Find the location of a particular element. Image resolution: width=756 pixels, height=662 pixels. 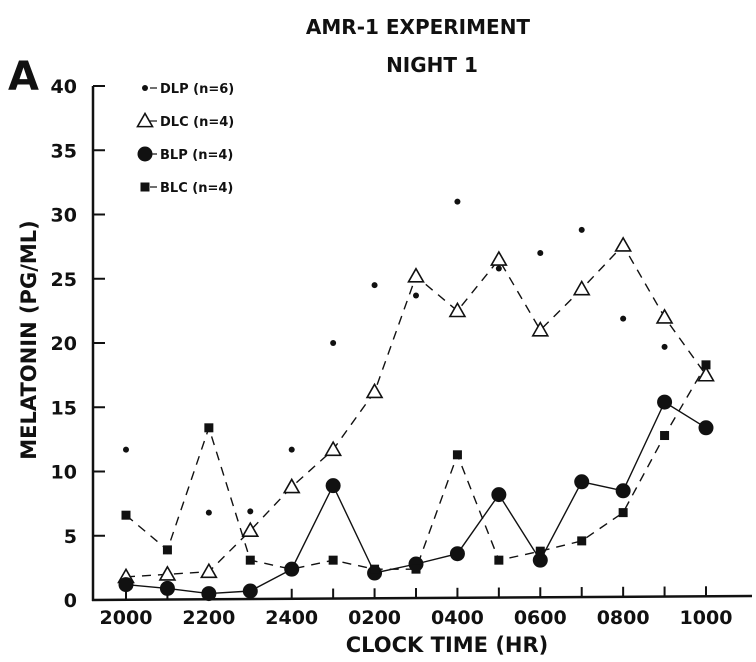

legend: DLP (n=6) DLC (n=4) BLP (n=4) BLC (n=4) is located at coordinates (185, 139).